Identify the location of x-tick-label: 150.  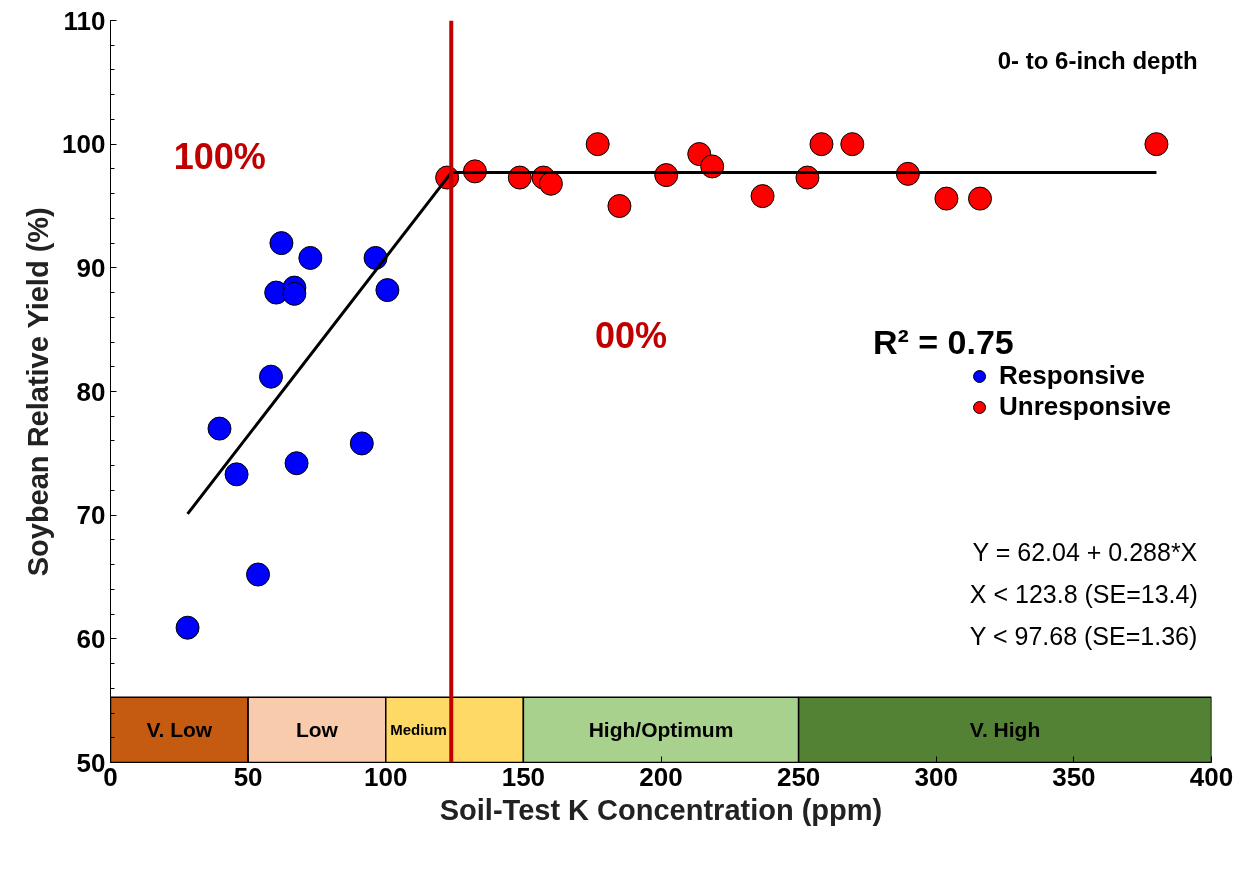
(523, 776).